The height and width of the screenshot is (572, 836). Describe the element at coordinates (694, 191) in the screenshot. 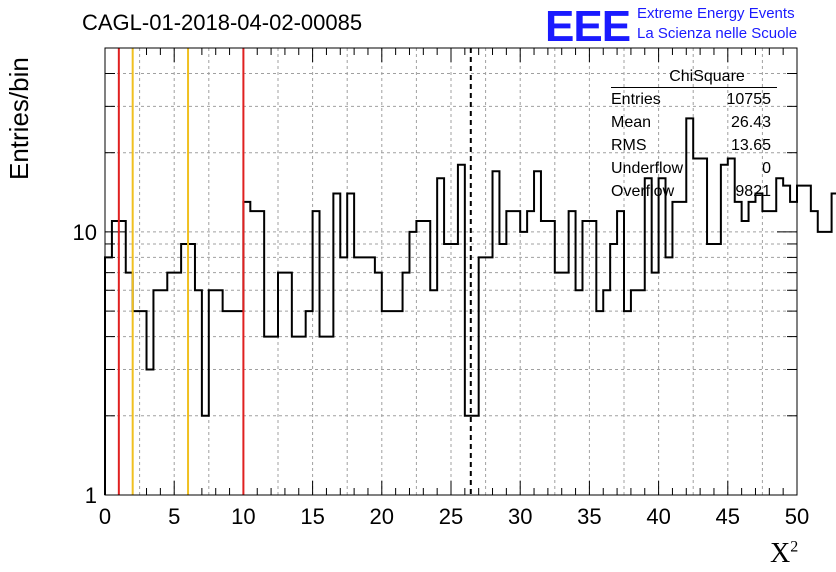

I see `stats-row-overflow: Overflow 9821` at that location.